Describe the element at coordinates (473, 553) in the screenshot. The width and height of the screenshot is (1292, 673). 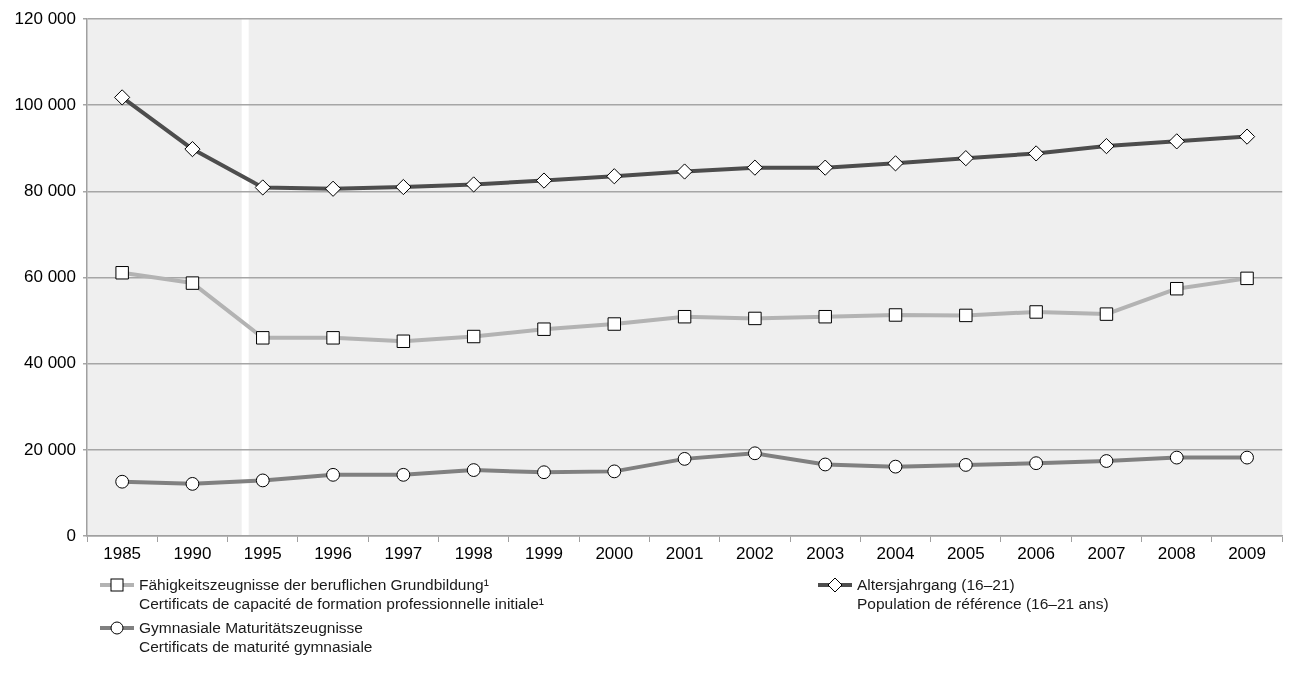
I see `x-tick-label: 1998` at that location.